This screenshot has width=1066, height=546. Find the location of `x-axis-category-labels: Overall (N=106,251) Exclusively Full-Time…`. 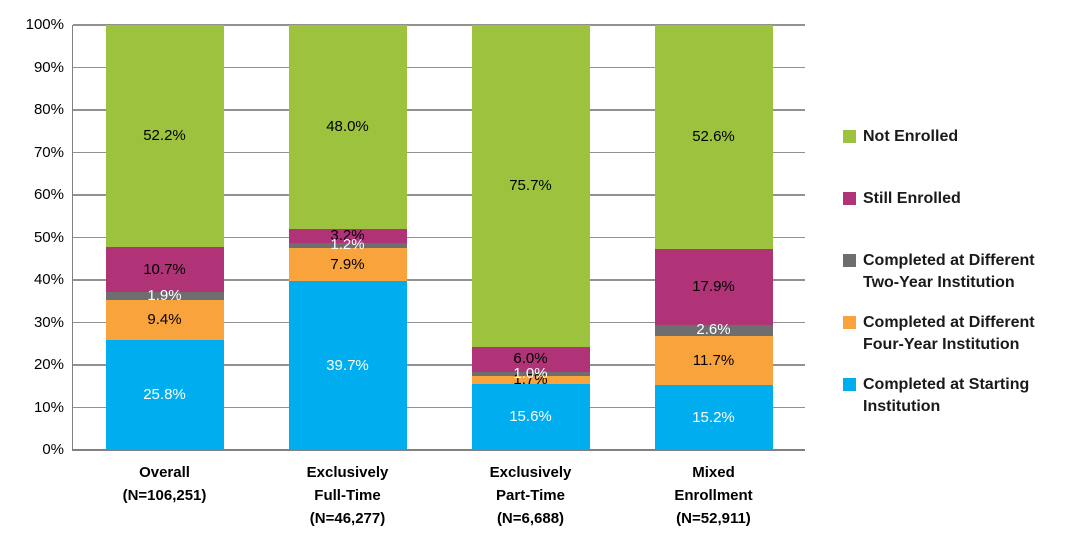

x-axis-category-labels: Overall (N=106,251) Exclusively Full-Time… is located at coordinates (439, 495).